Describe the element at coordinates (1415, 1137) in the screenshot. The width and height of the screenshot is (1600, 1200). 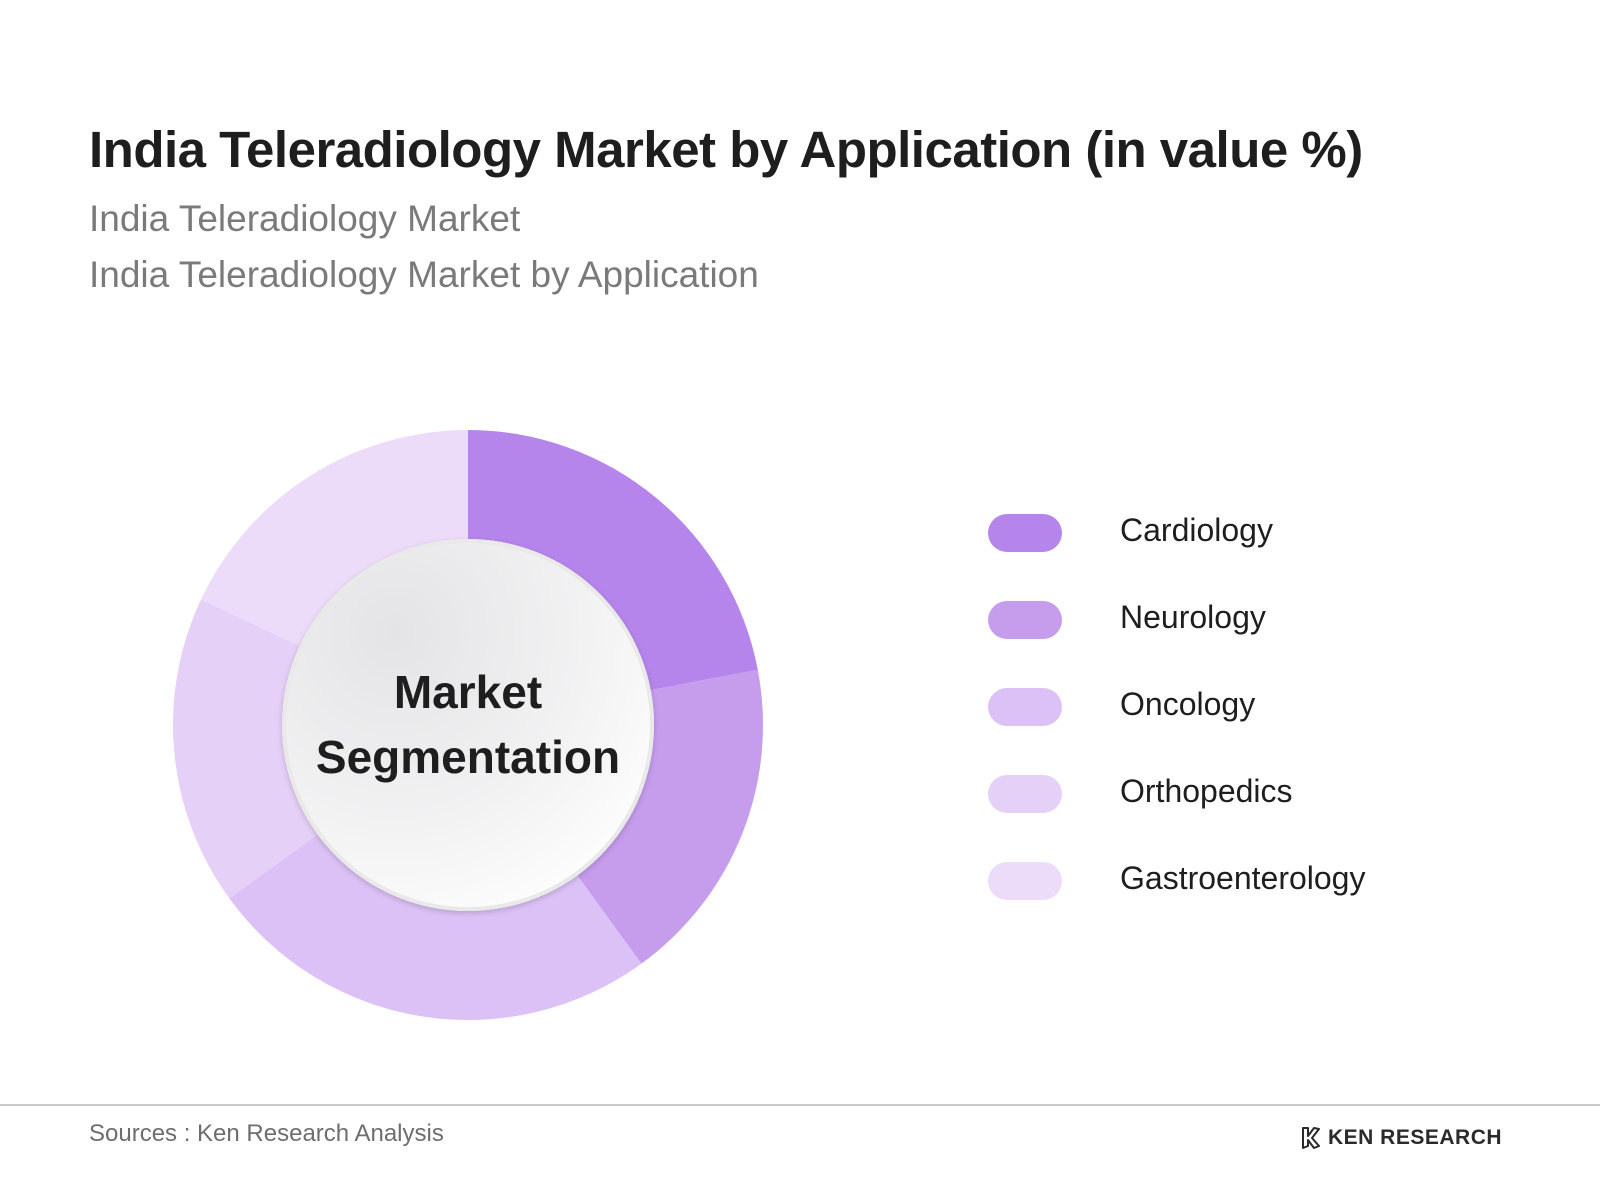
I see `logo-text: KEN RESEARCH` at that location.